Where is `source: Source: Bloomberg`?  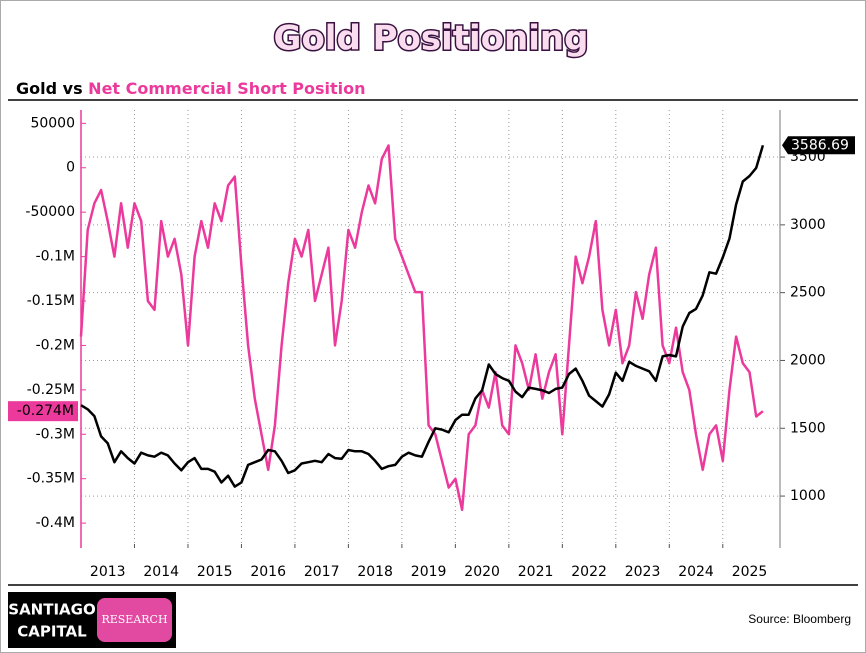
source: Source: Bloomberg is located at coordinates (799, 619).